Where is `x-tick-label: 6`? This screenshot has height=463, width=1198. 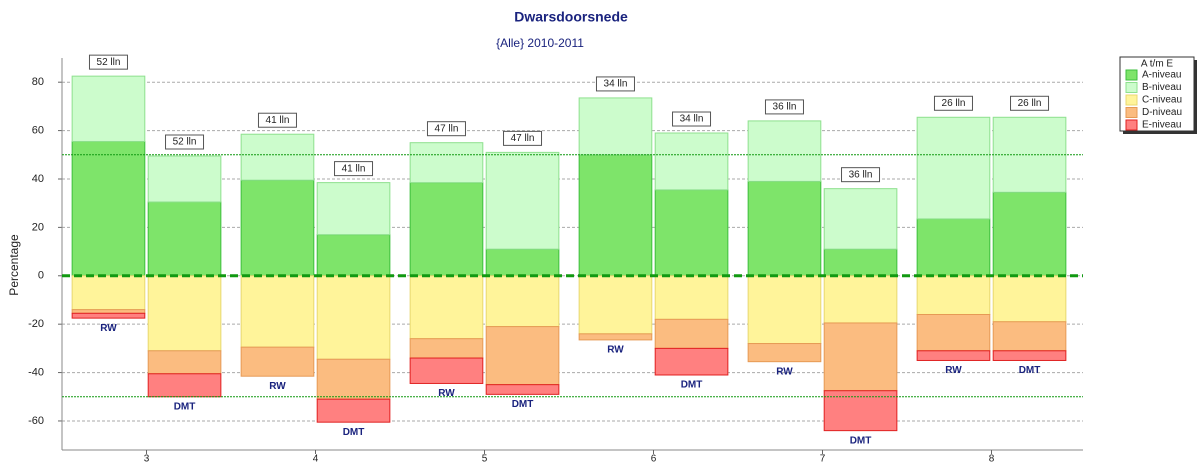
x-tick-label: 6 is located at coordinates (654, 458).